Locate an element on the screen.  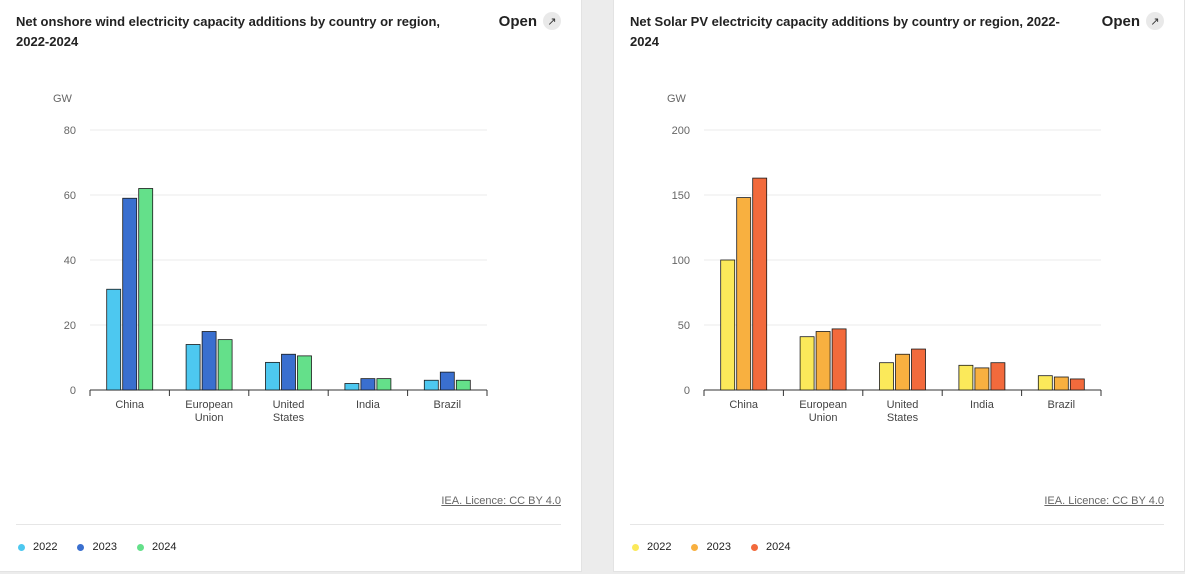
y-tick-label: 40 is located at coordinates (70, 261).